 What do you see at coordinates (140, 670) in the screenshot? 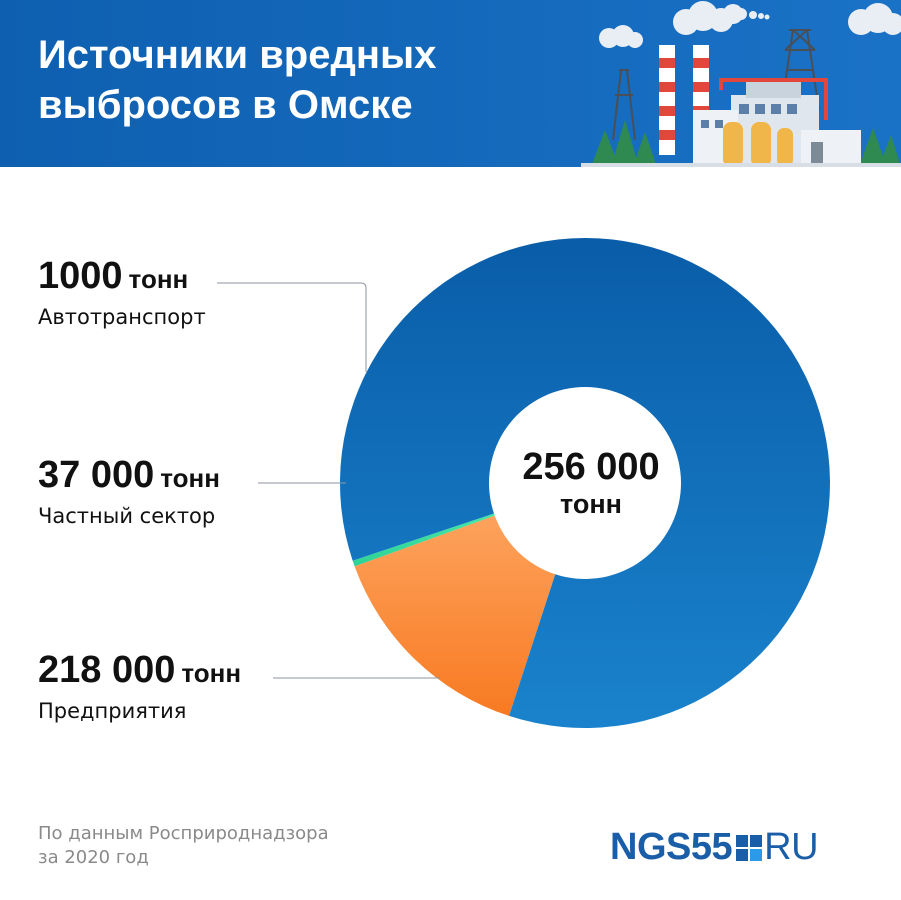
I see `slice-value-enterprises: 218 000 тонн` at bounding box center [140, 670].